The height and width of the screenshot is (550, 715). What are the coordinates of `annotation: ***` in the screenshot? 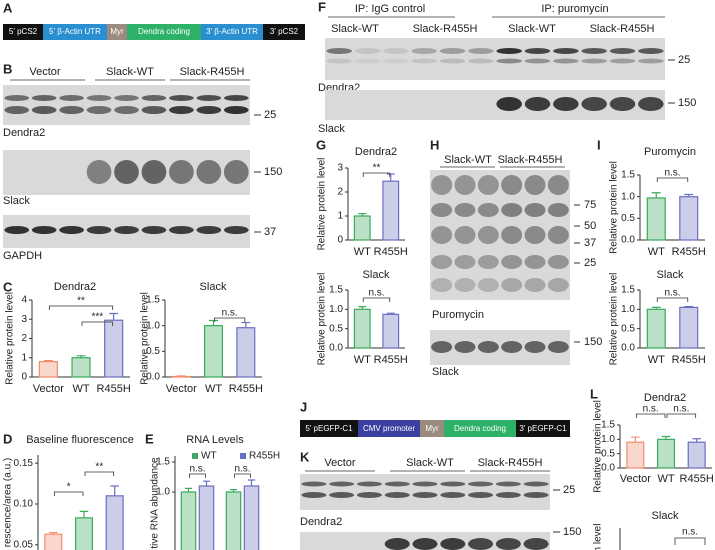 It's located at (97, 317).